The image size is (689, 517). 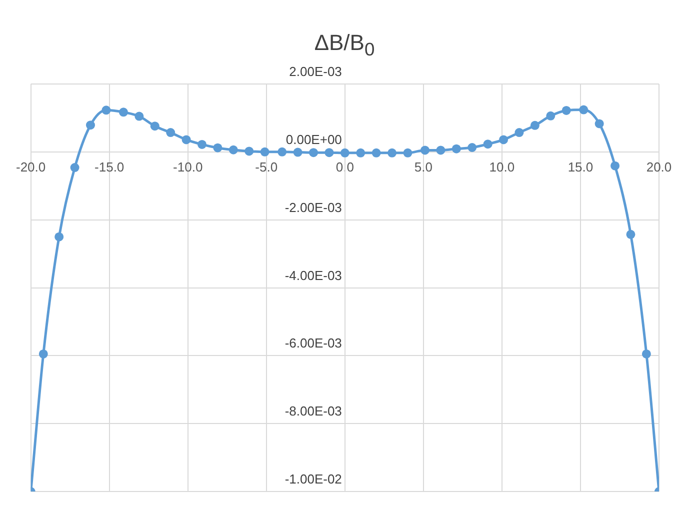 What do you see at coordinates (313, 412) in the screenshot?
I see `y-tick-label: -8.00E-03` at bounding box center [313, 412].